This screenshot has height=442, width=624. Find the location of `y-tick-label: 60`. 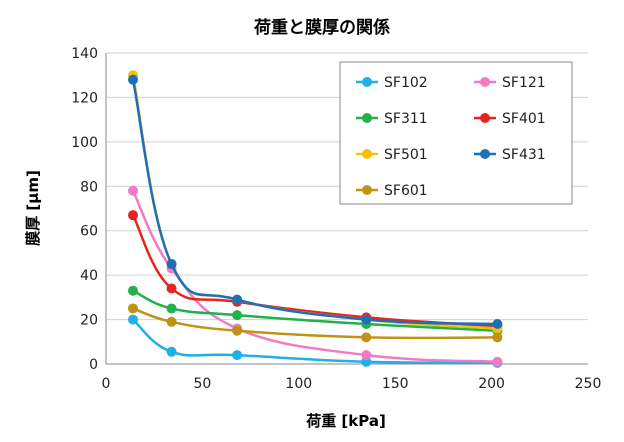

y-tick-label: 60 is located at coordinates (89, 232).